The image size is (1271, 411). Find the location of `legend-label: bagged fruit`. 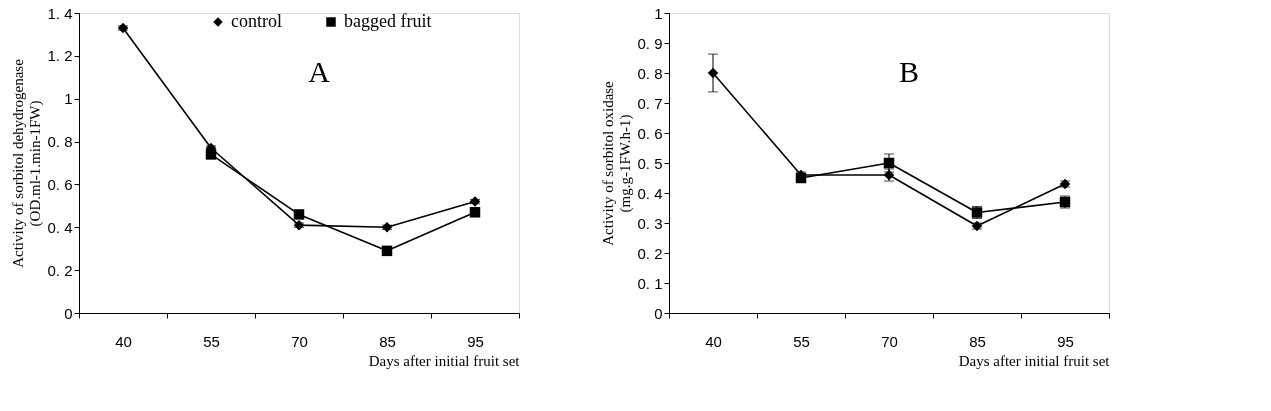

legend-label: bagged fruit is located at coordinates (388, 21).